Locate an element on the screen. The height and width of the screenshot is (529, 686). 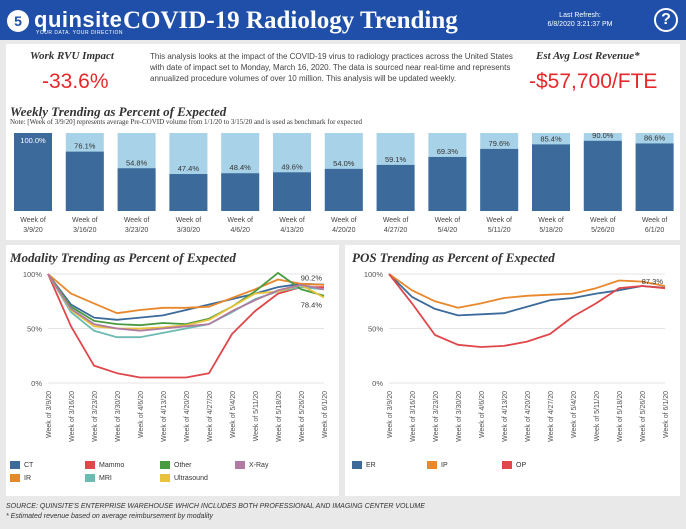
refresh-value: 6/8/2020 3:21:37 PM is located at coordinates (580, 24).